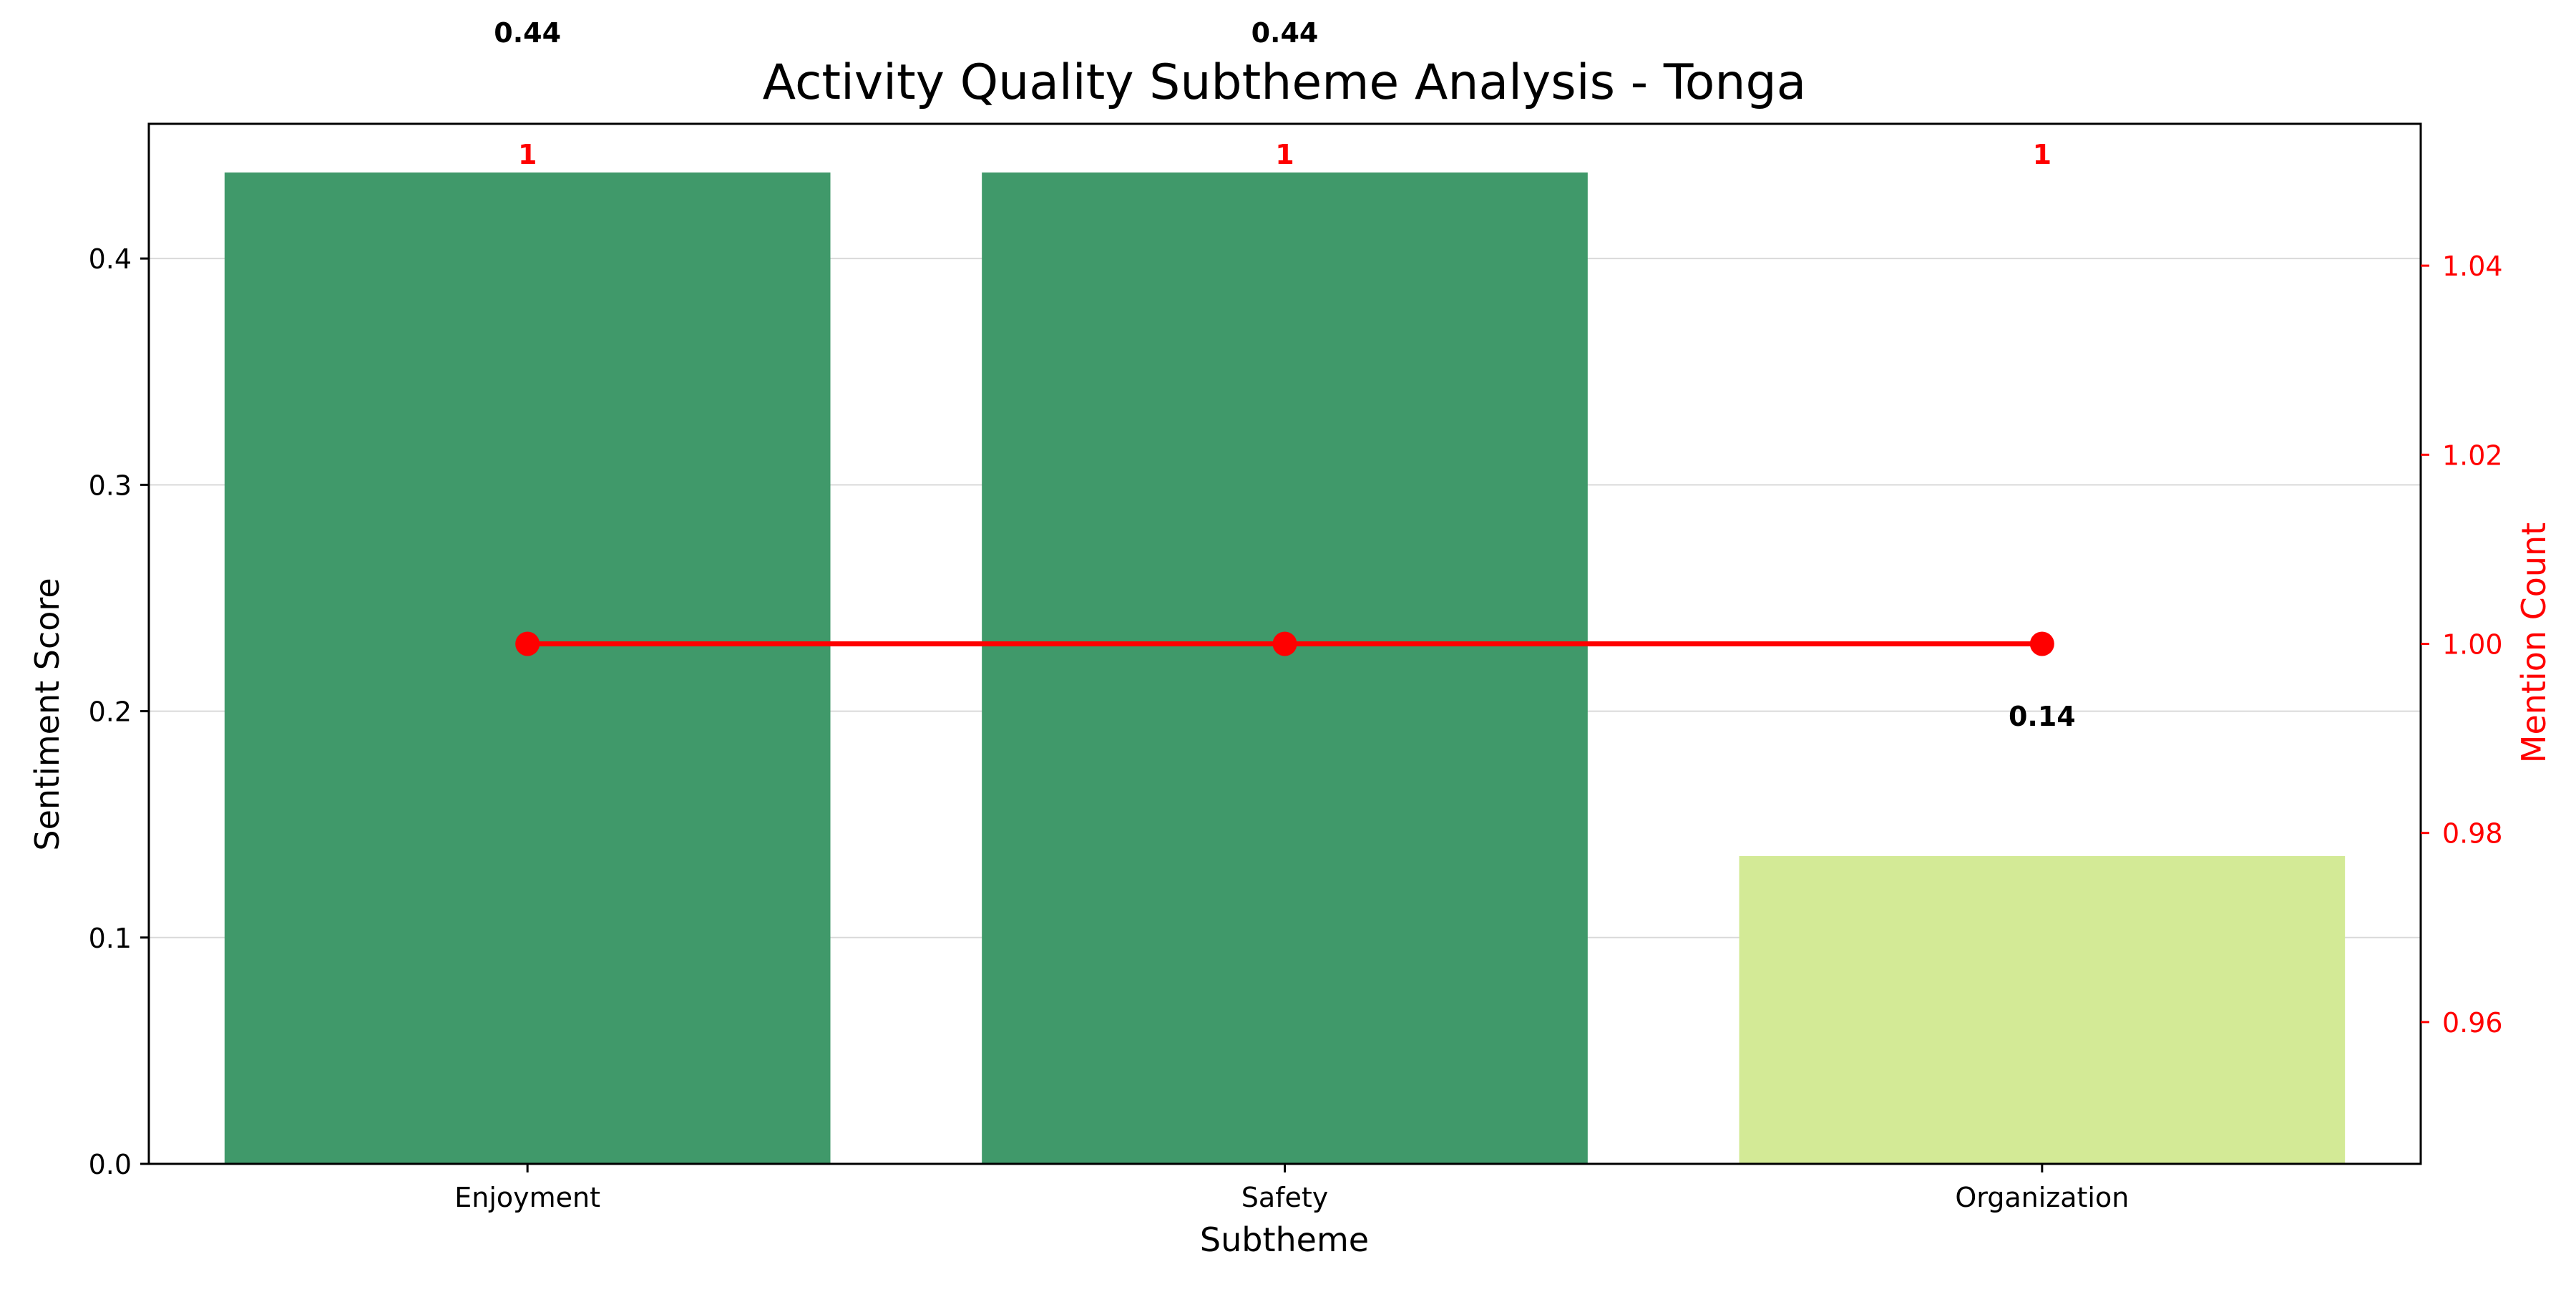  I want to click on y2-tick-label: 0.96, so click(2472, 1023).